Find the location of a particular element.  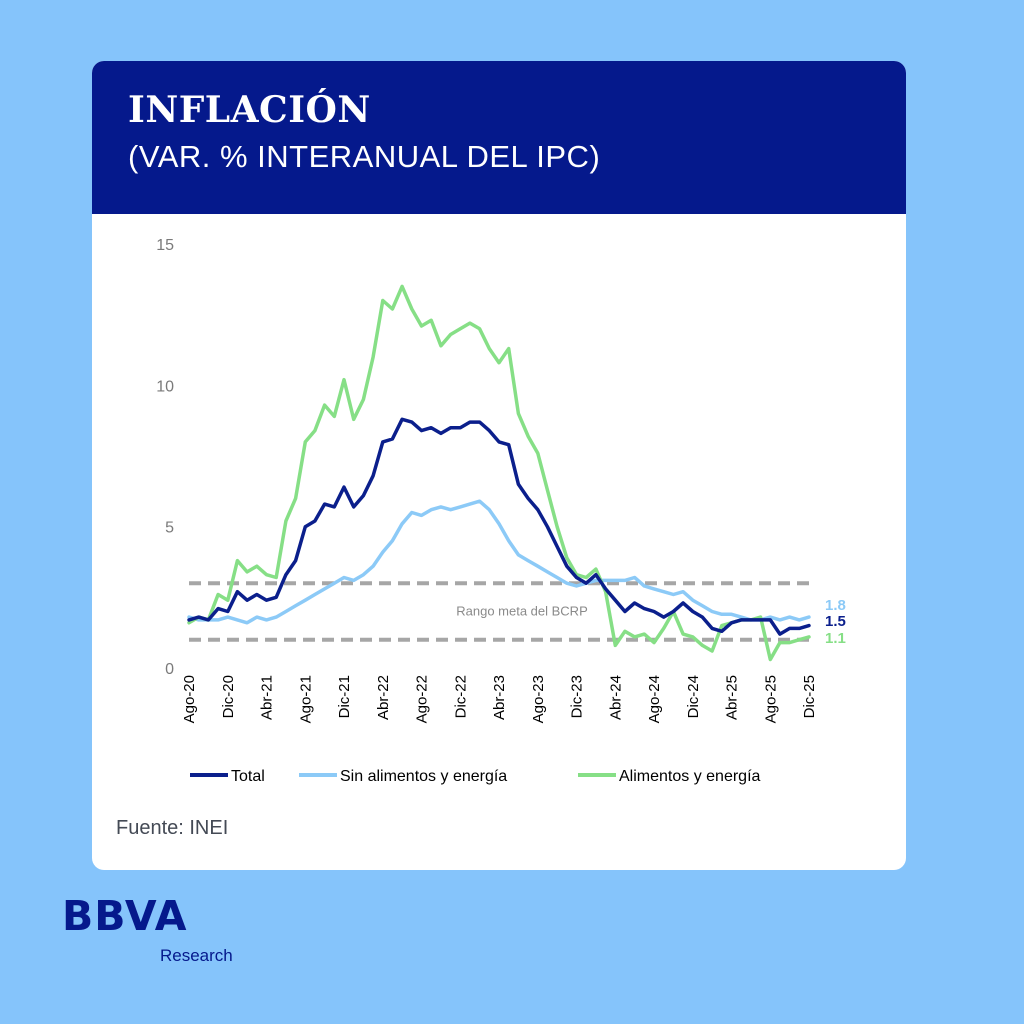

series-line-total is located at coordinates (499, 526).